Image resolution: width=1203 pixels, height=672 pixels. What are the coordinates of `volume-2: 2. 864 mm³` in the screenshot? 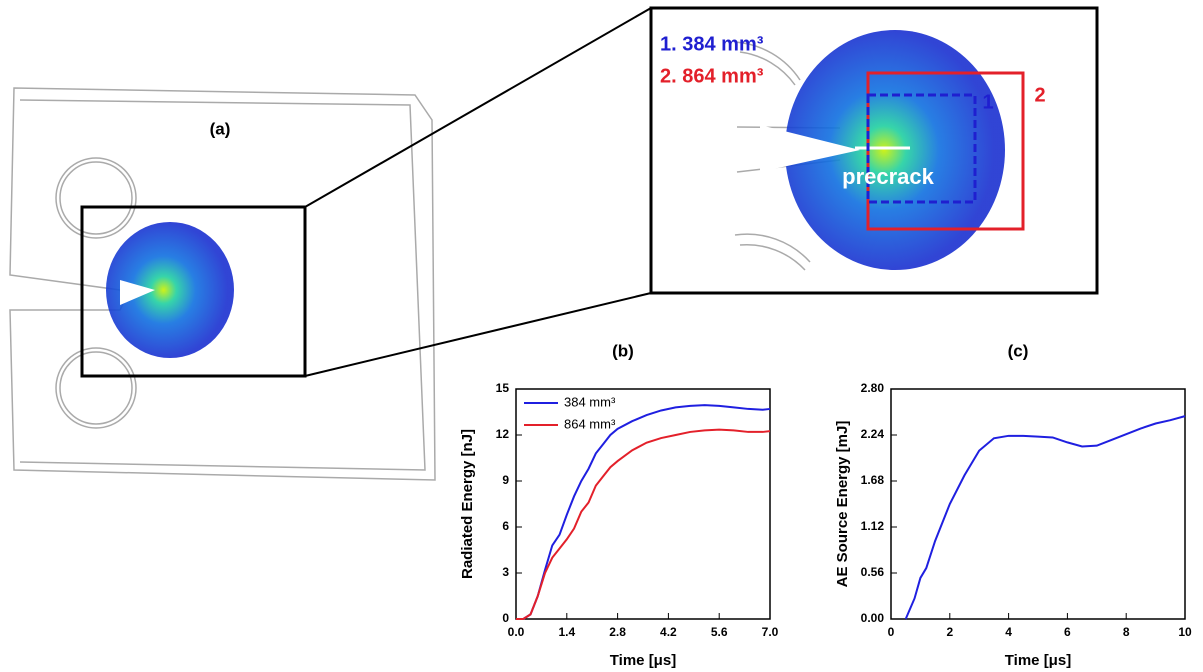 It's located at (712, 76).